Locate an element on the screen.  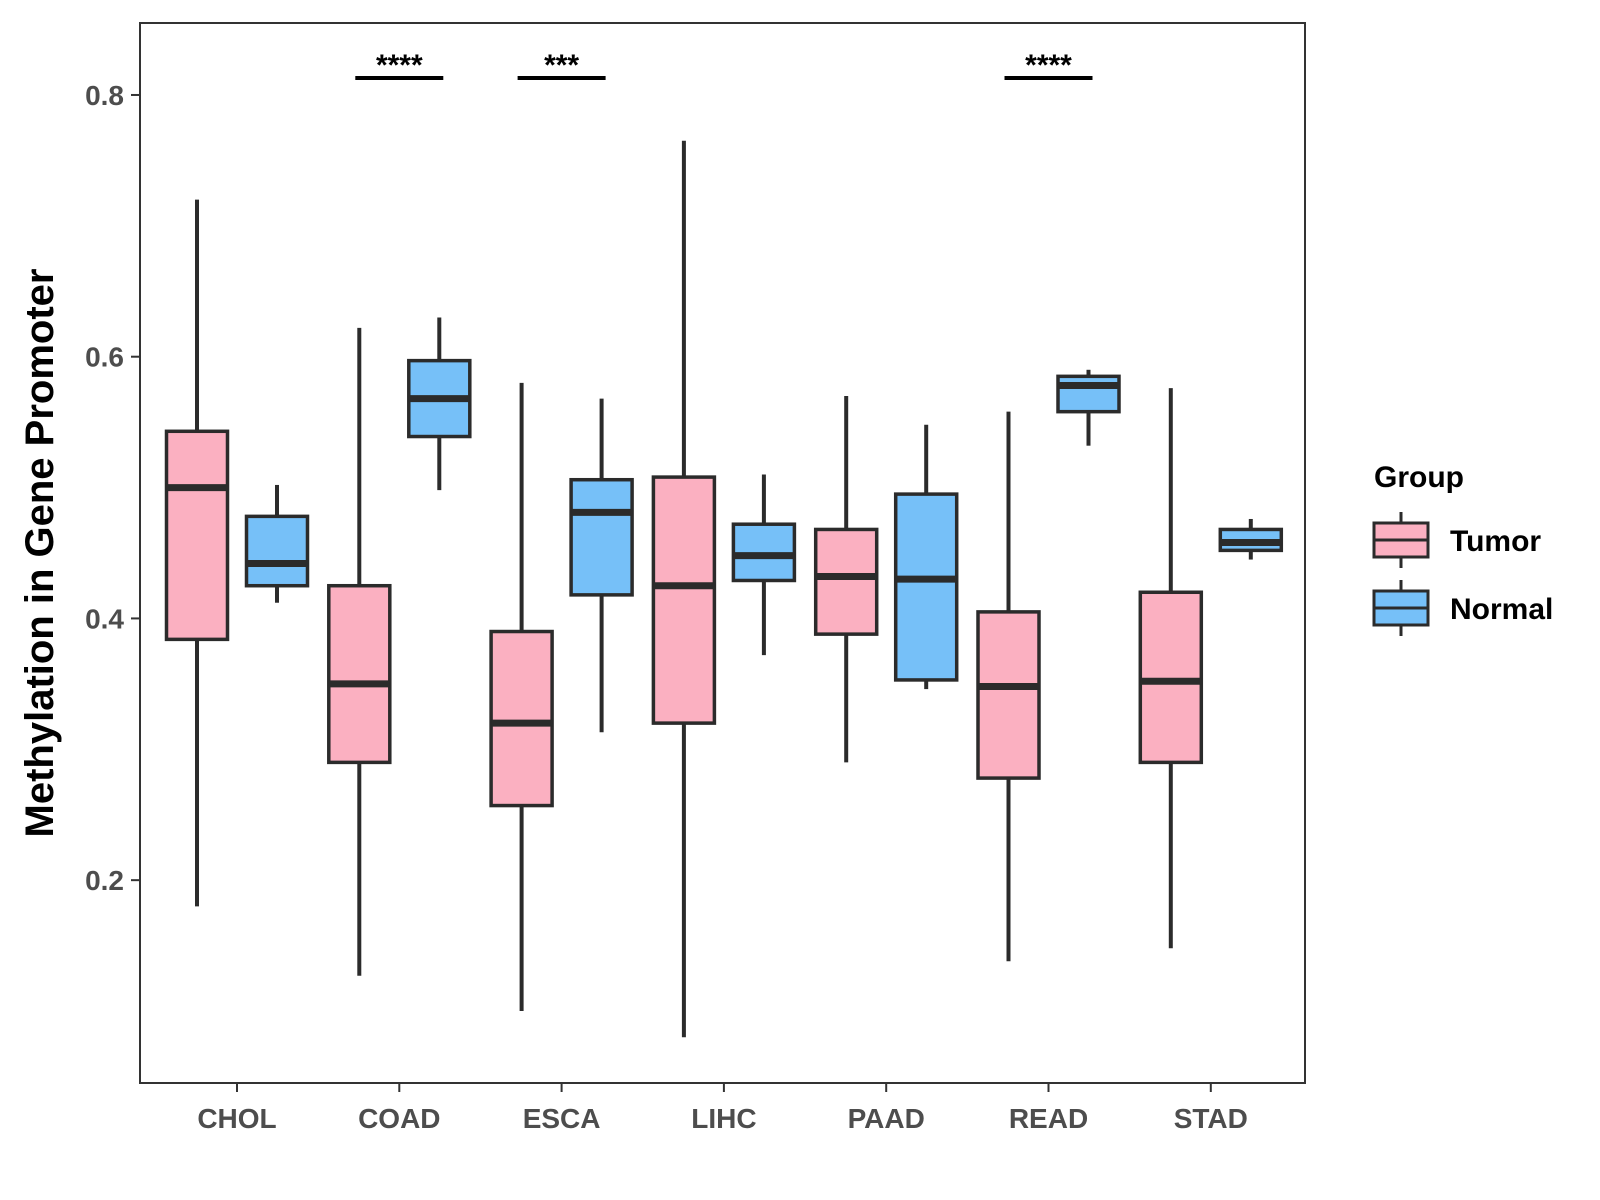
box-normal-read is located at coordinates (1088, 407).